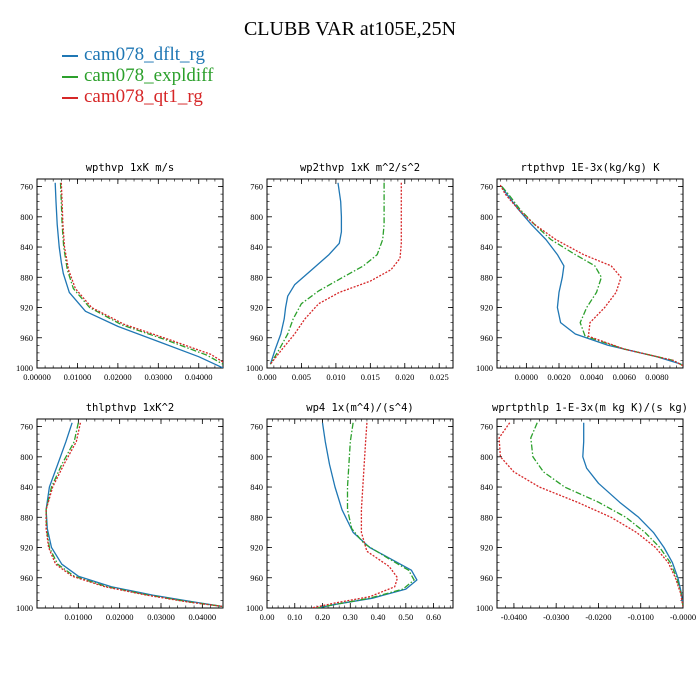 The width and height of the screenshot is (700, 700). I want to click on x-tick-label: 0.02000, so click(120, 617).